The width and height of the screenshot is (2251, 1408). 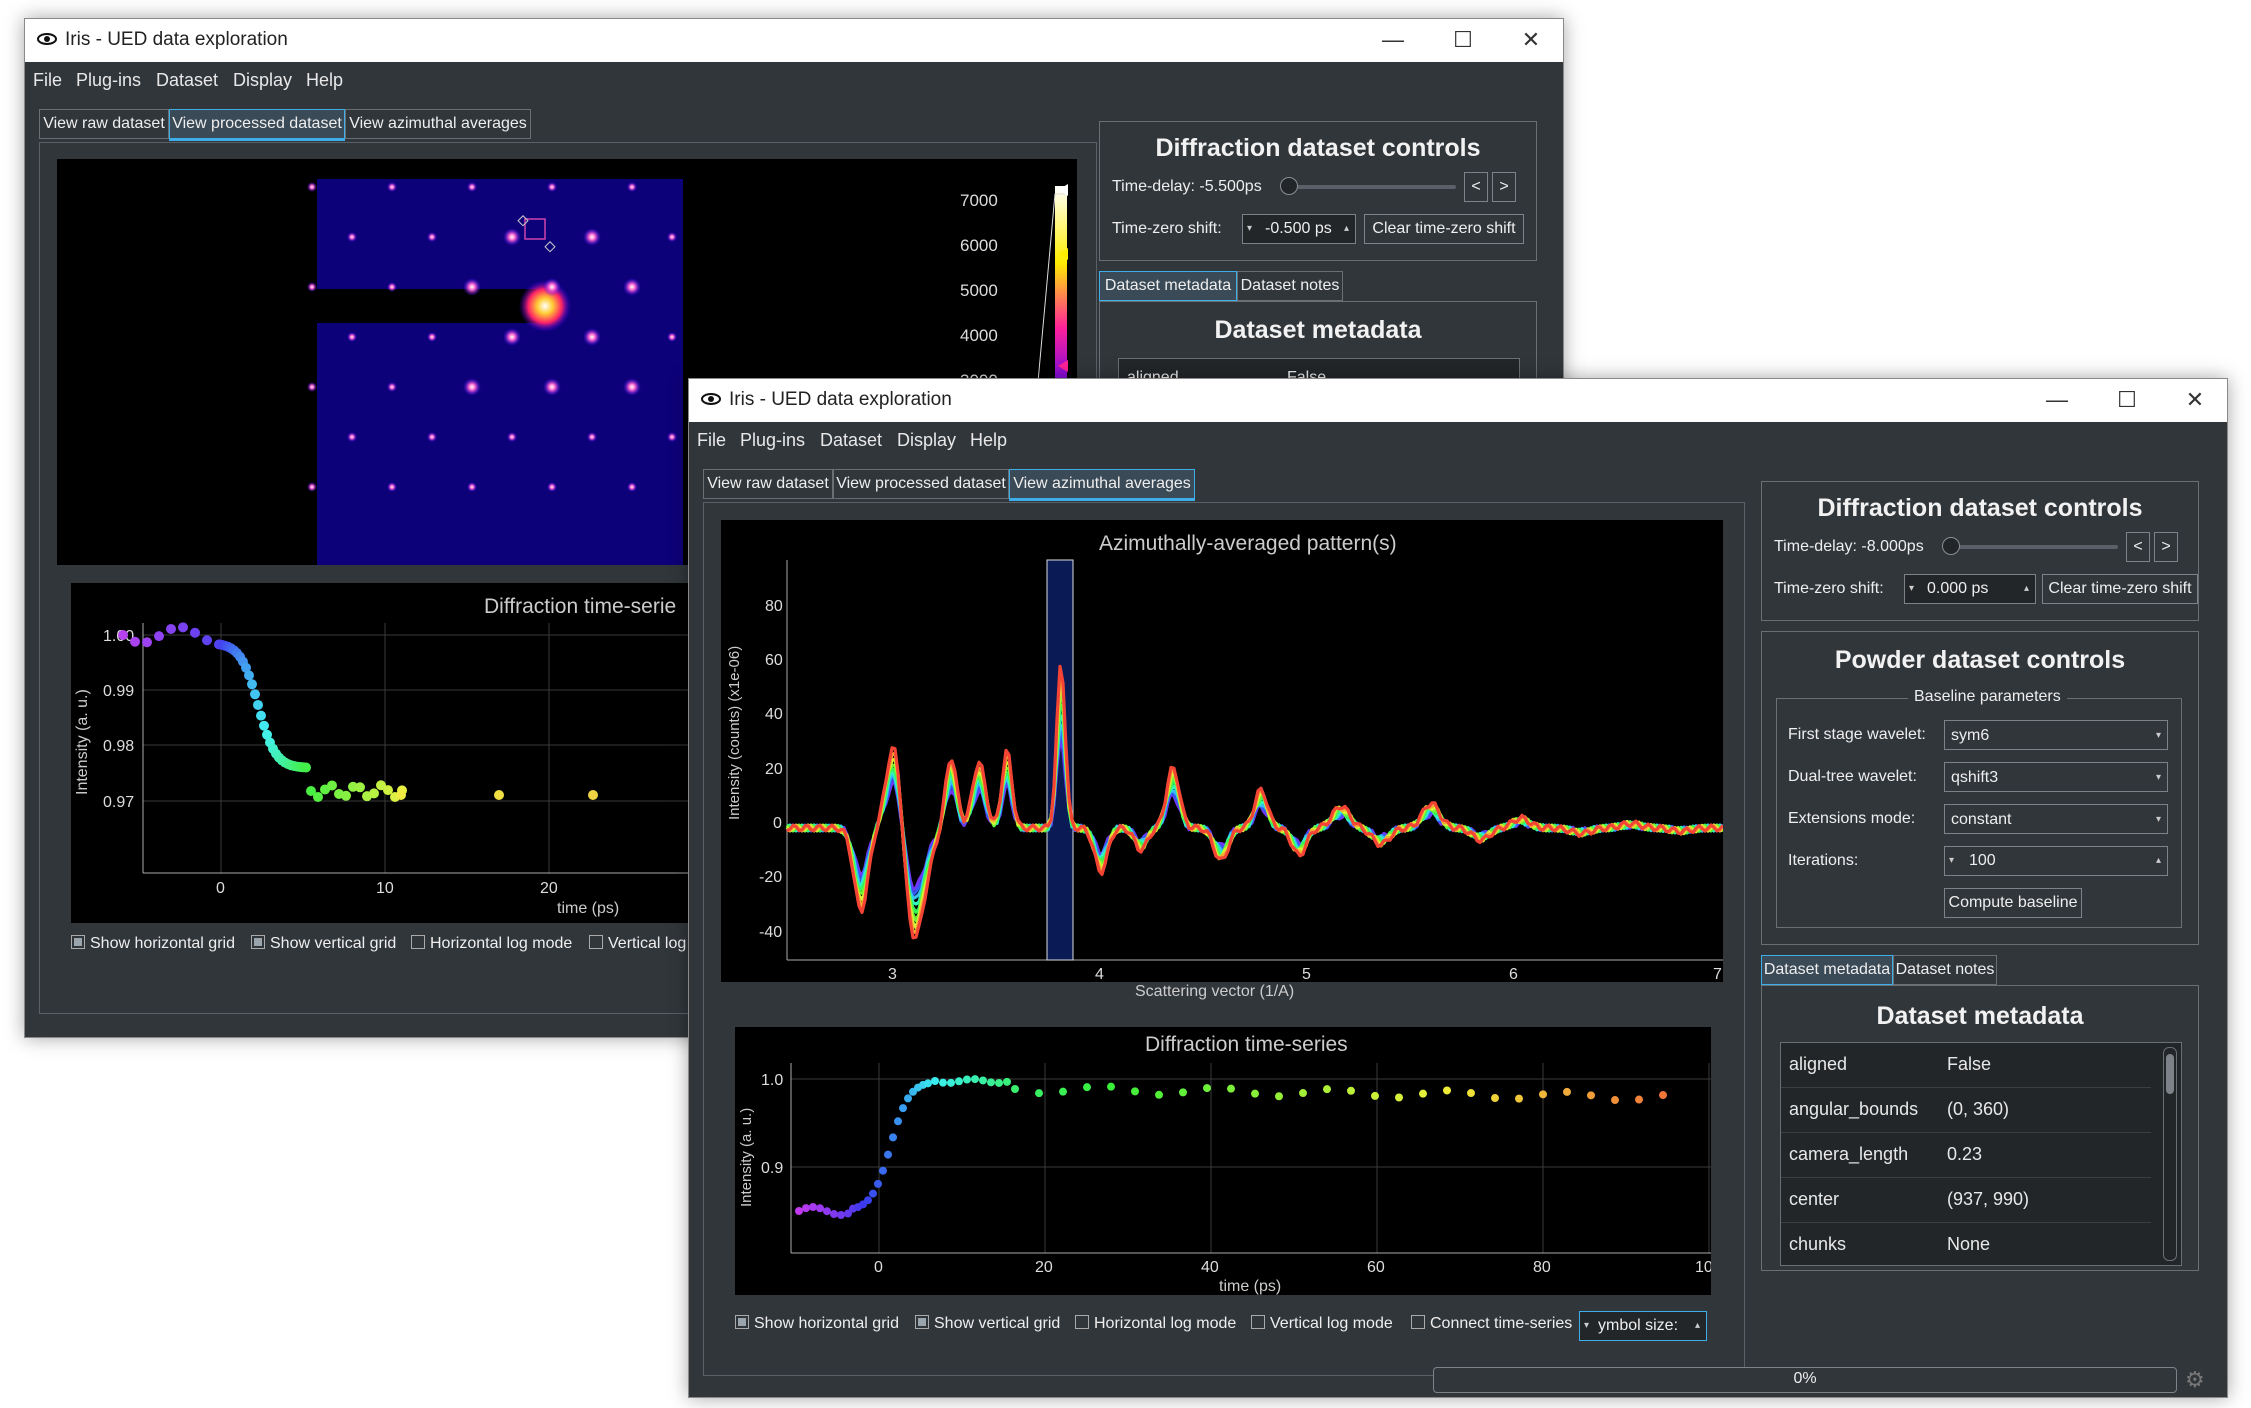 What do you see at coordinates (637, 944) in the screenshot?
I see `checkbox-vertical-log: Vertical log` at bounding box center [637, 944].